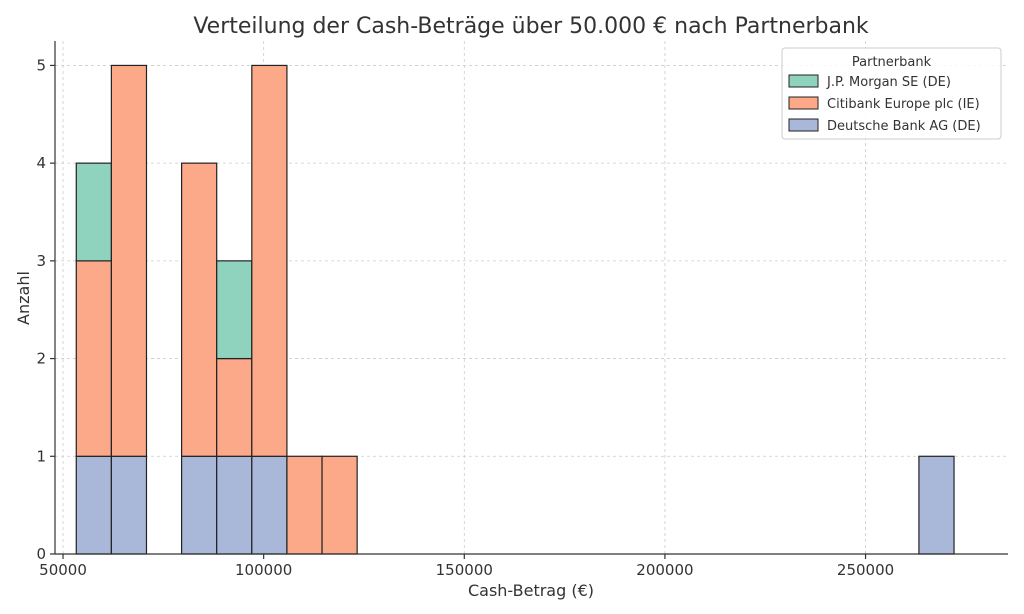 This screenshot has height=614, width=1024. I want to click on x-tick-label: 200000, so click(664, 570).